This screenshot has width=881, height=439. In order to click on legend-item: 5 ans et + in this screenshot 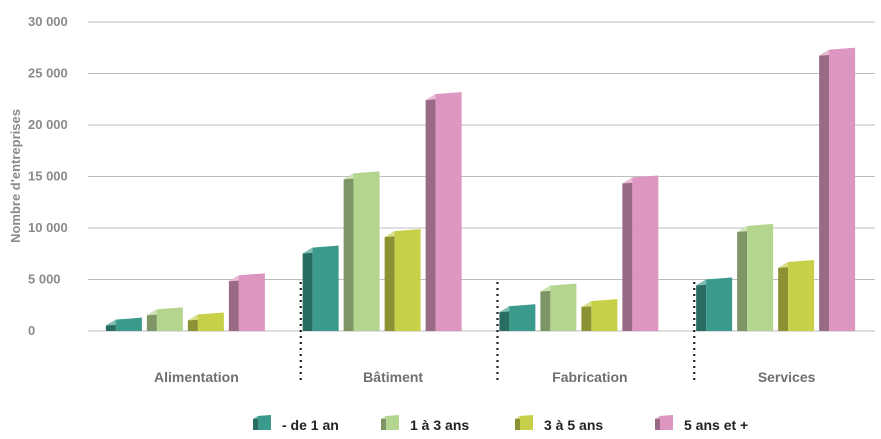, I will do `click(701, 424)`.